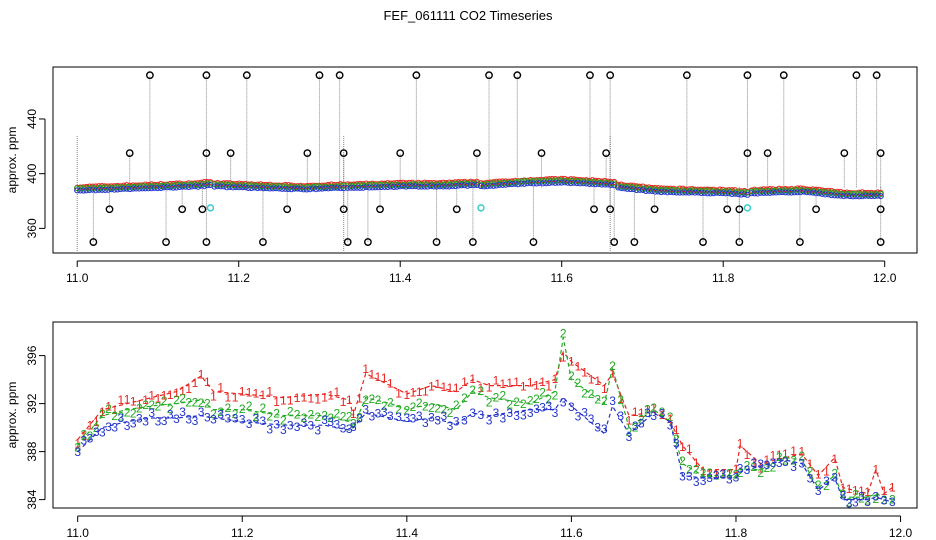  What do you see at coordinates (32, 228) in the screenshot?
I see `y-tick-label: 360` at bounding box center [32, 228].